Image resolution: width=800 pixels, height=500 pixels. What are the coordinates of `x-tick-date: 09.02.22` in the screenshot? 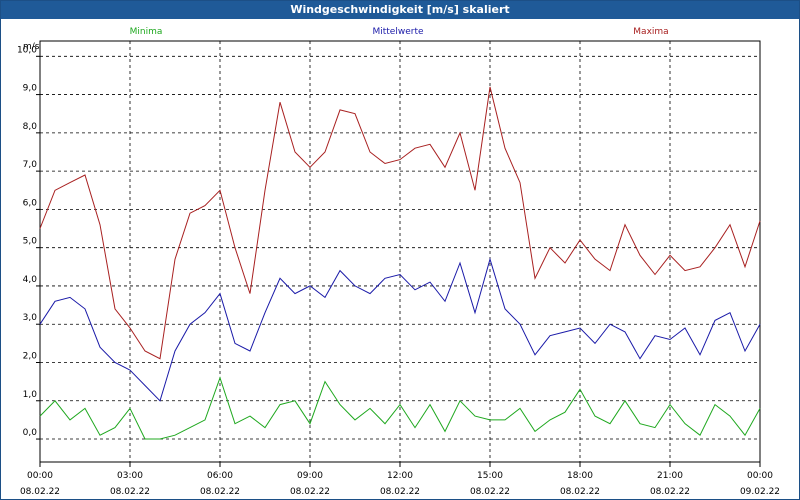 It's located at (760, 492).